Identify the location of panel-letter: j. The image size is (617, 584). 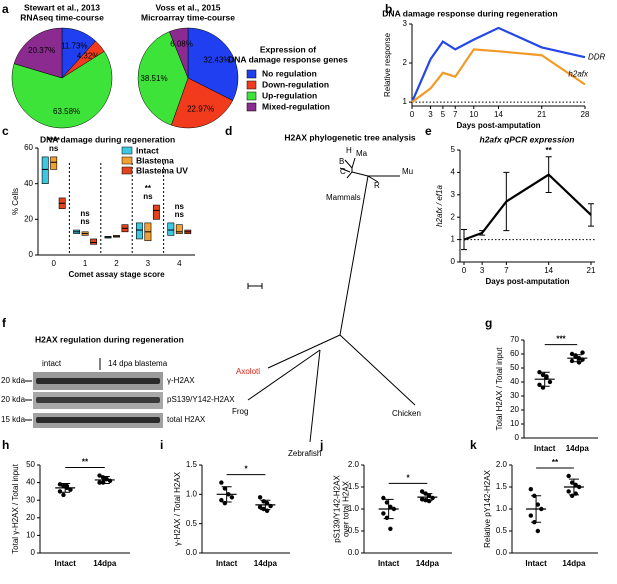
(321, 445).